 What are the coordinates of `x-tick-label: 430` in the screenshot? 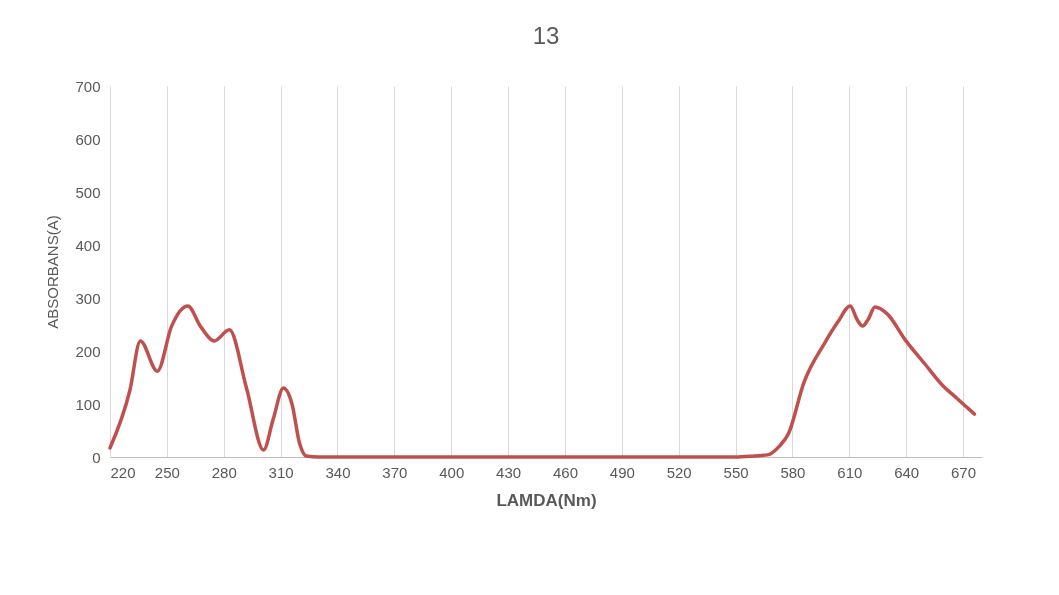 It's located at (509, 472).